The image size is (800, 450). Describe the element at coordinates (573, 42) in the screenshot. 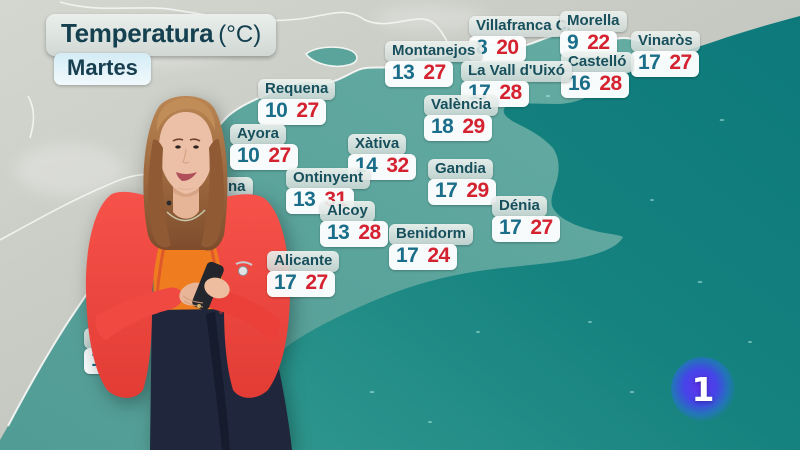

I see `min-temp: 9` at that location.